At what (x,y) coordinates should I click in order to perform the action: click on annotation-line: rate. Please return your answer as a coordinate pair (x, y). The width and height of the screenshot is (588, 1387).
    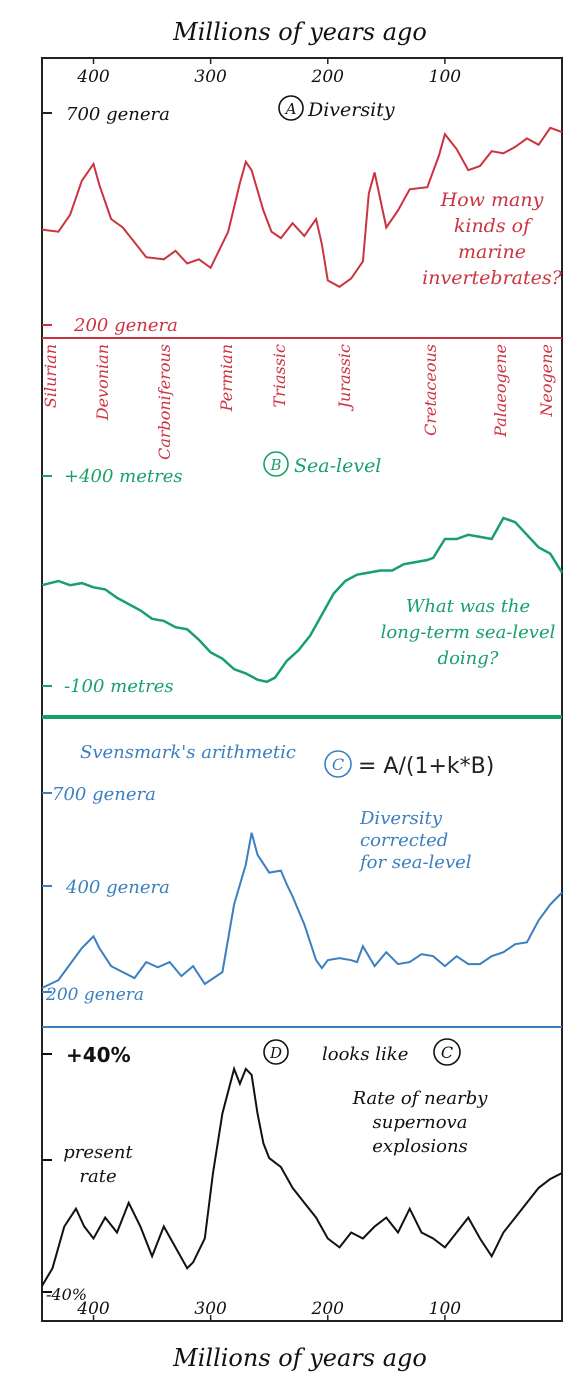
    Looking at the image, I should click on (97, 1176).